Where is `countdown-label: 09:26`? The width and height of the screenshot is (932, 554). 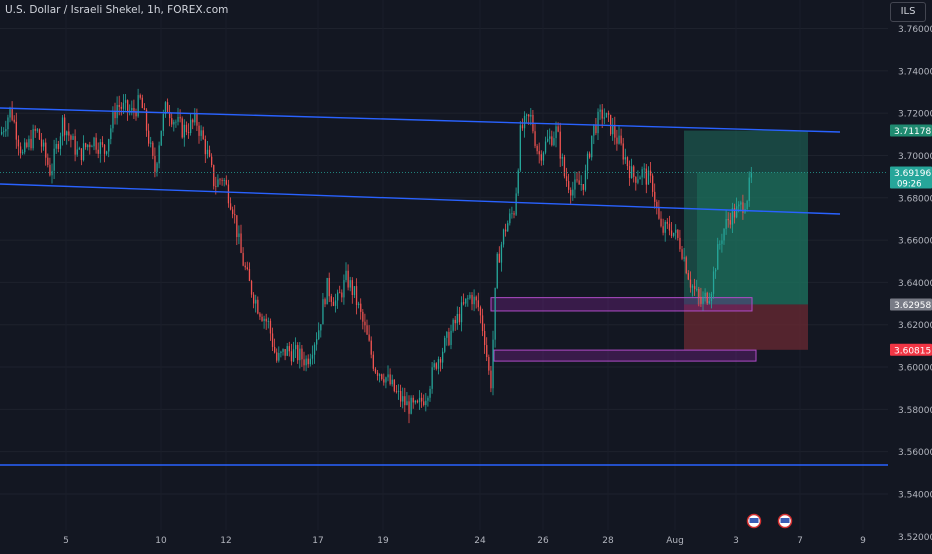
countdown-label: 09:26 is located at coordinates (909, 184).